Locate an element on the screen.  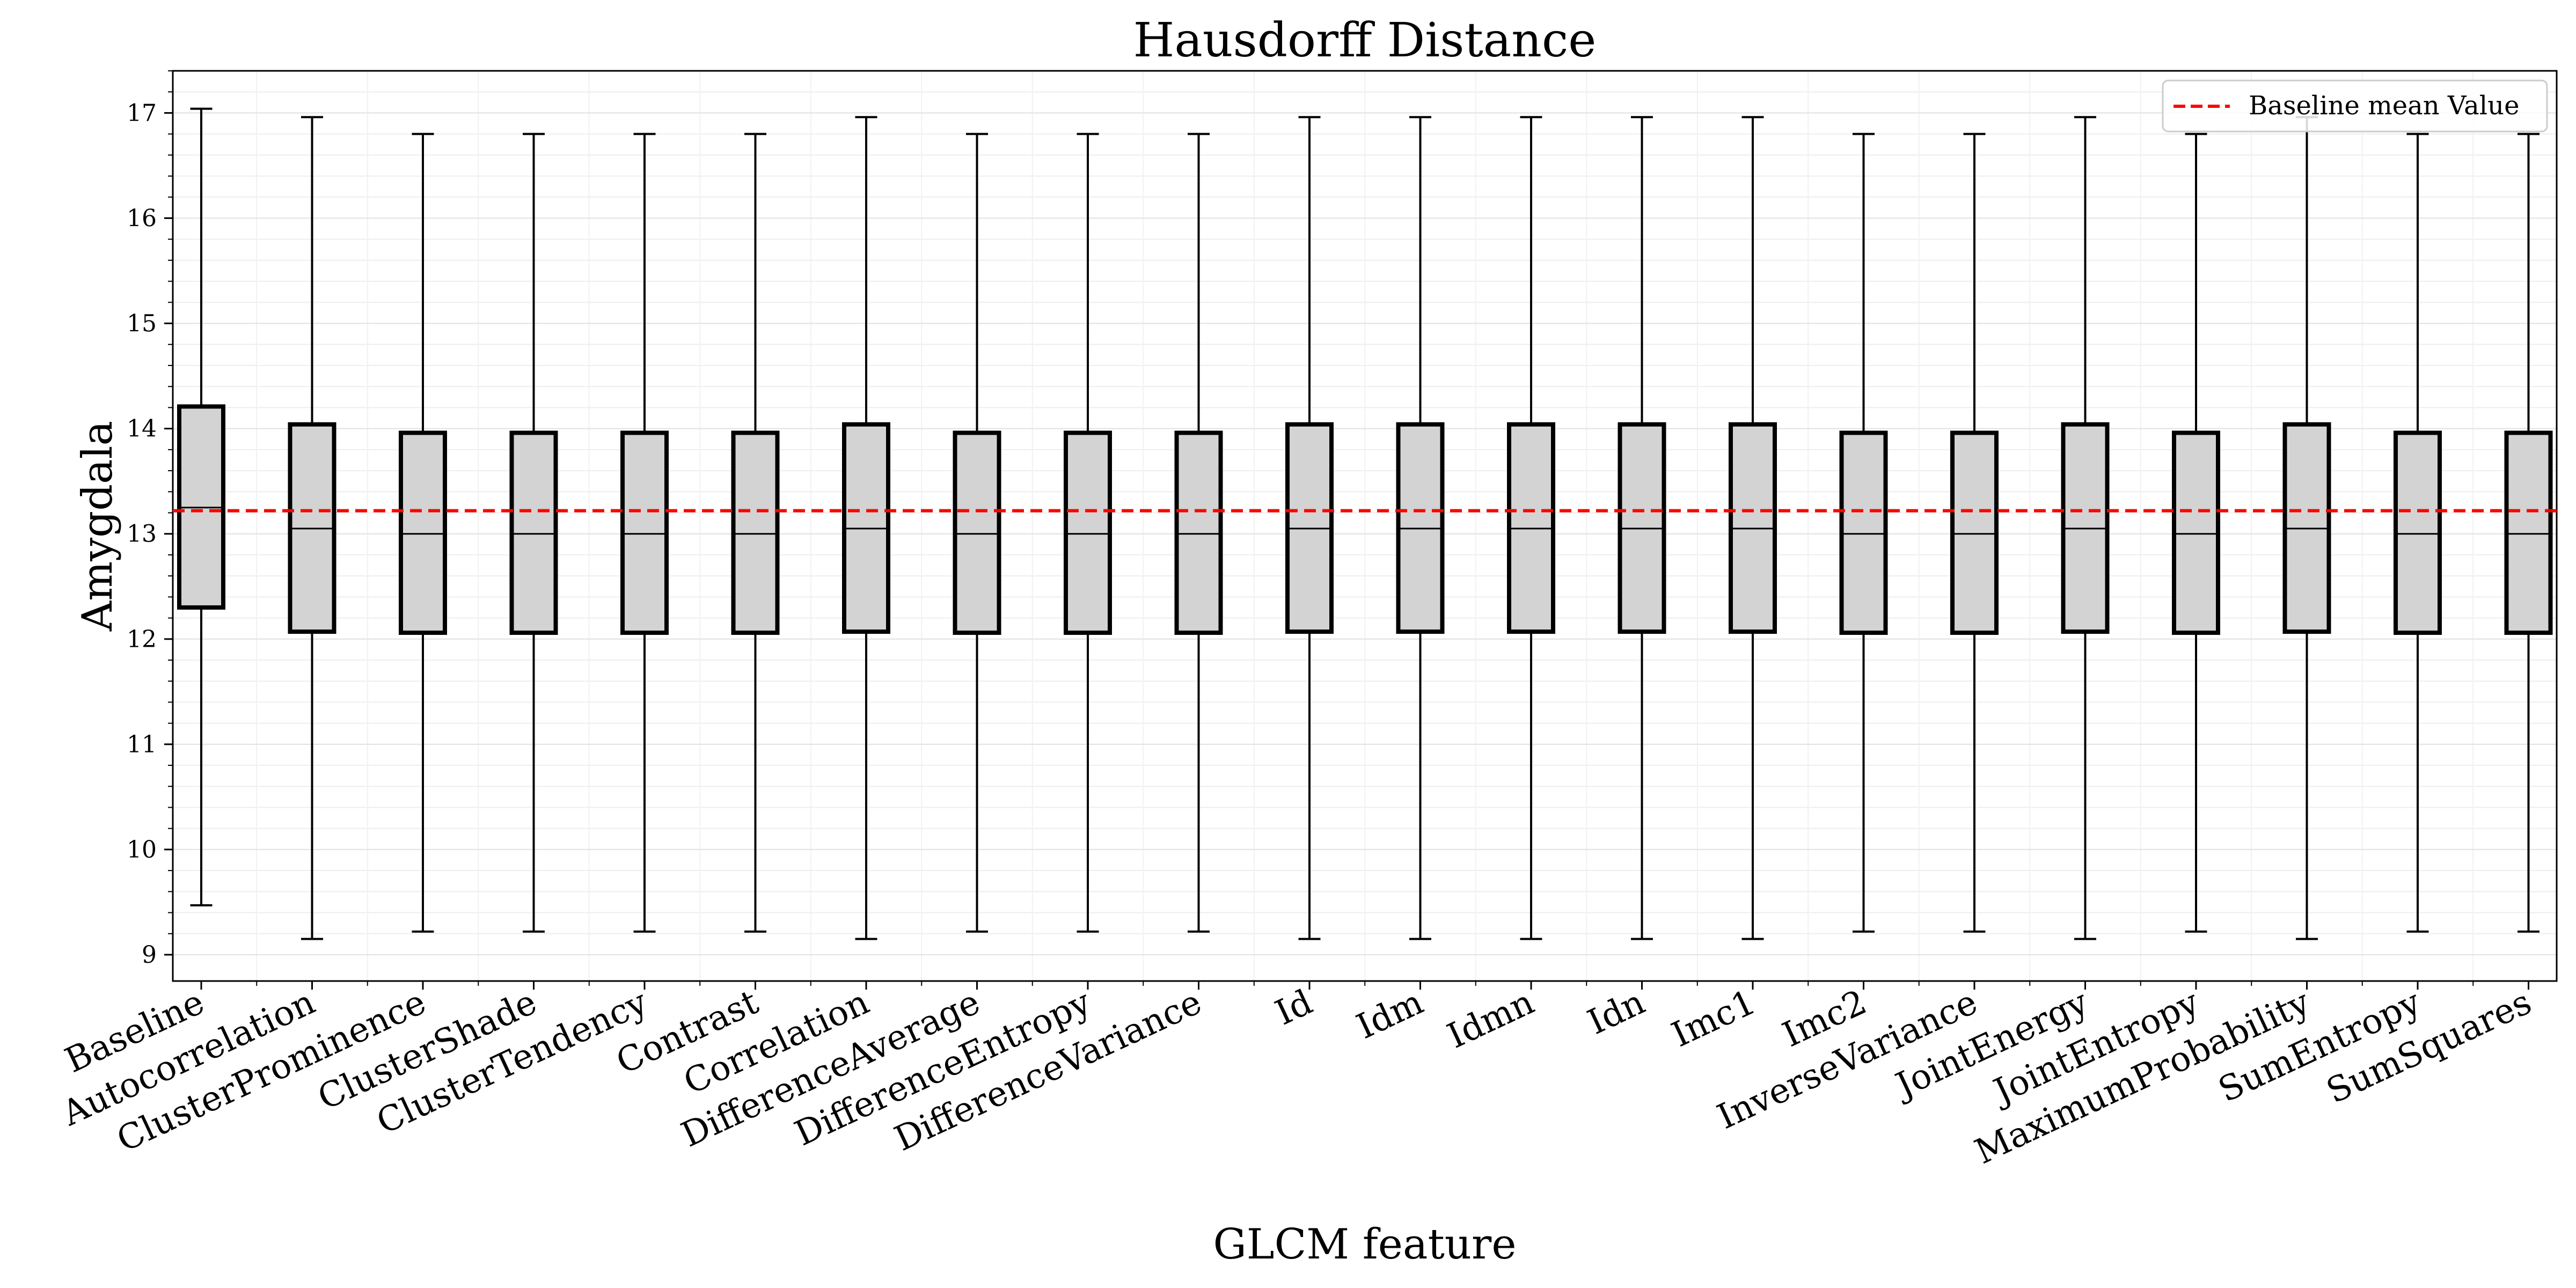
y-tick-label: 9 is located at coordinates (149, 955).